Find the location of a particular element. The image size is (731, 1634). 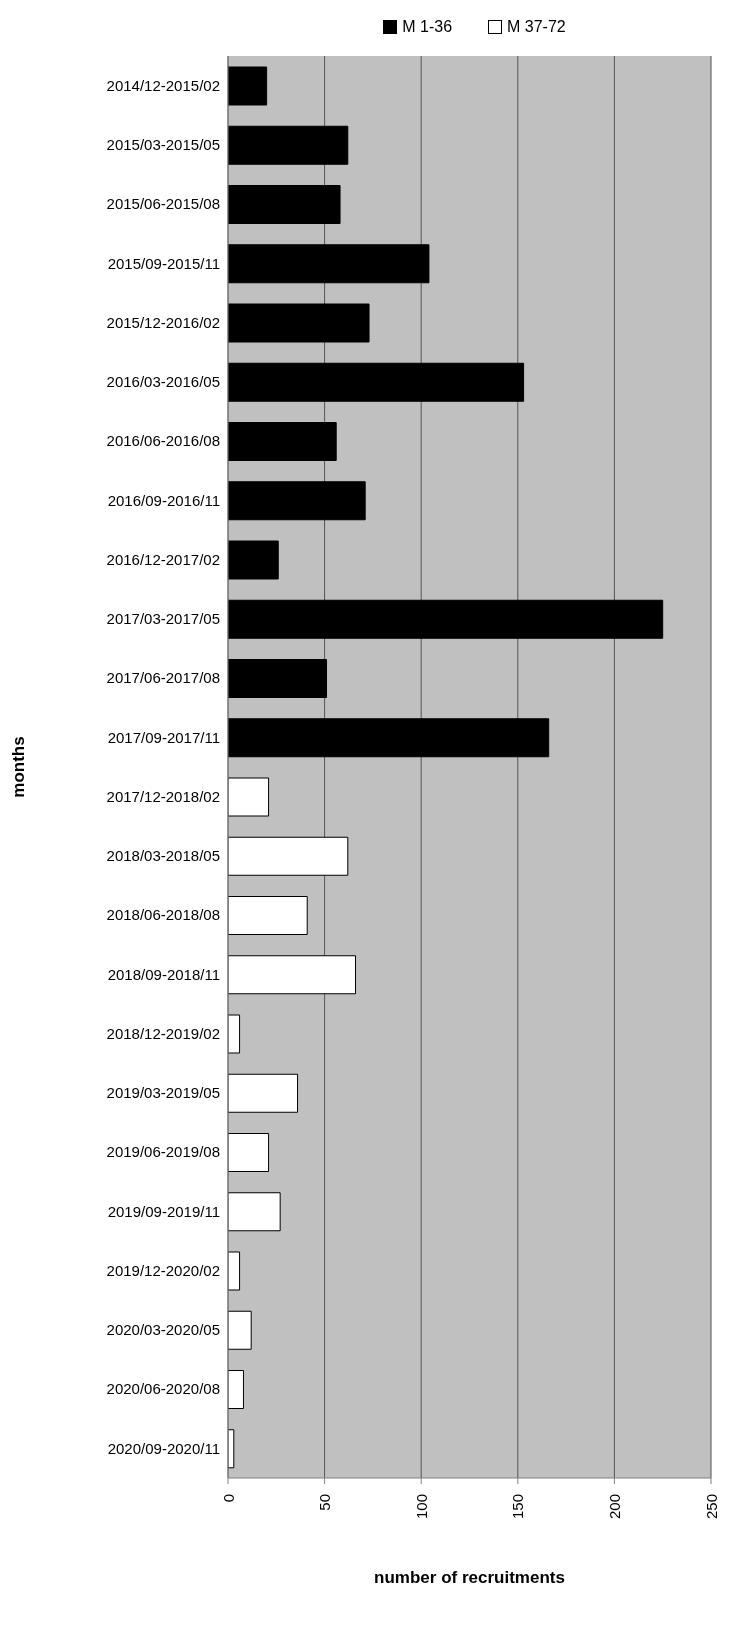

y-tick-label: 2017/09-2017/11 is located at coordinates (163, 737).